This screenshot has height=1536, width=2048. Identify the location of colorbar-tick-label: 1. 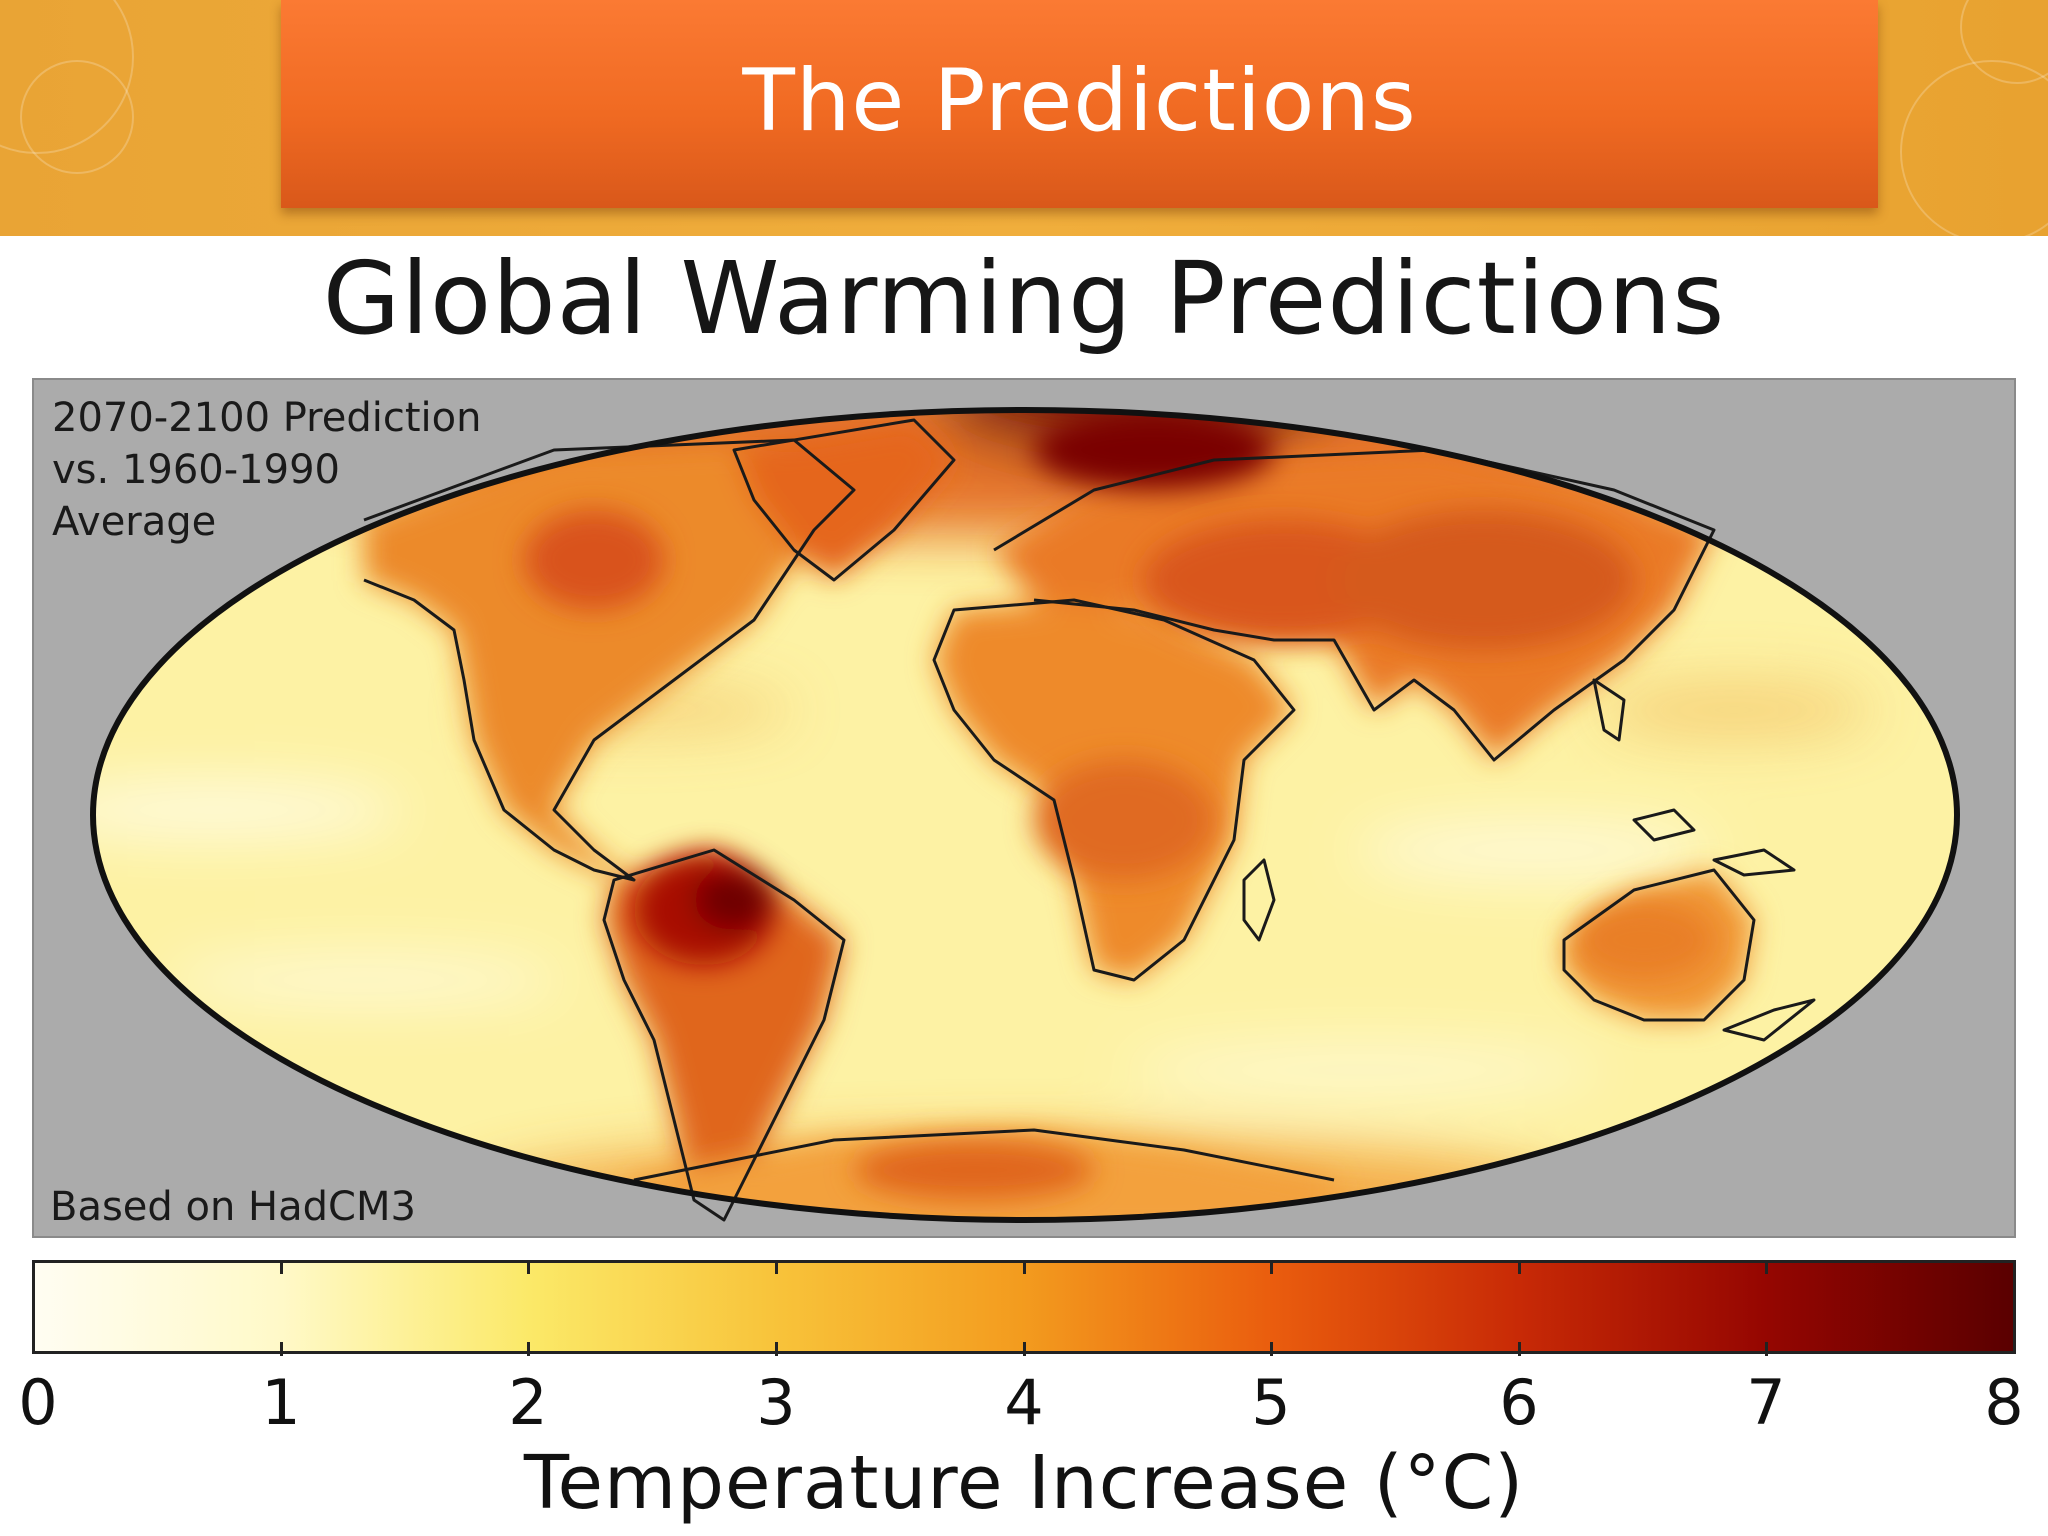
(281, 1402).